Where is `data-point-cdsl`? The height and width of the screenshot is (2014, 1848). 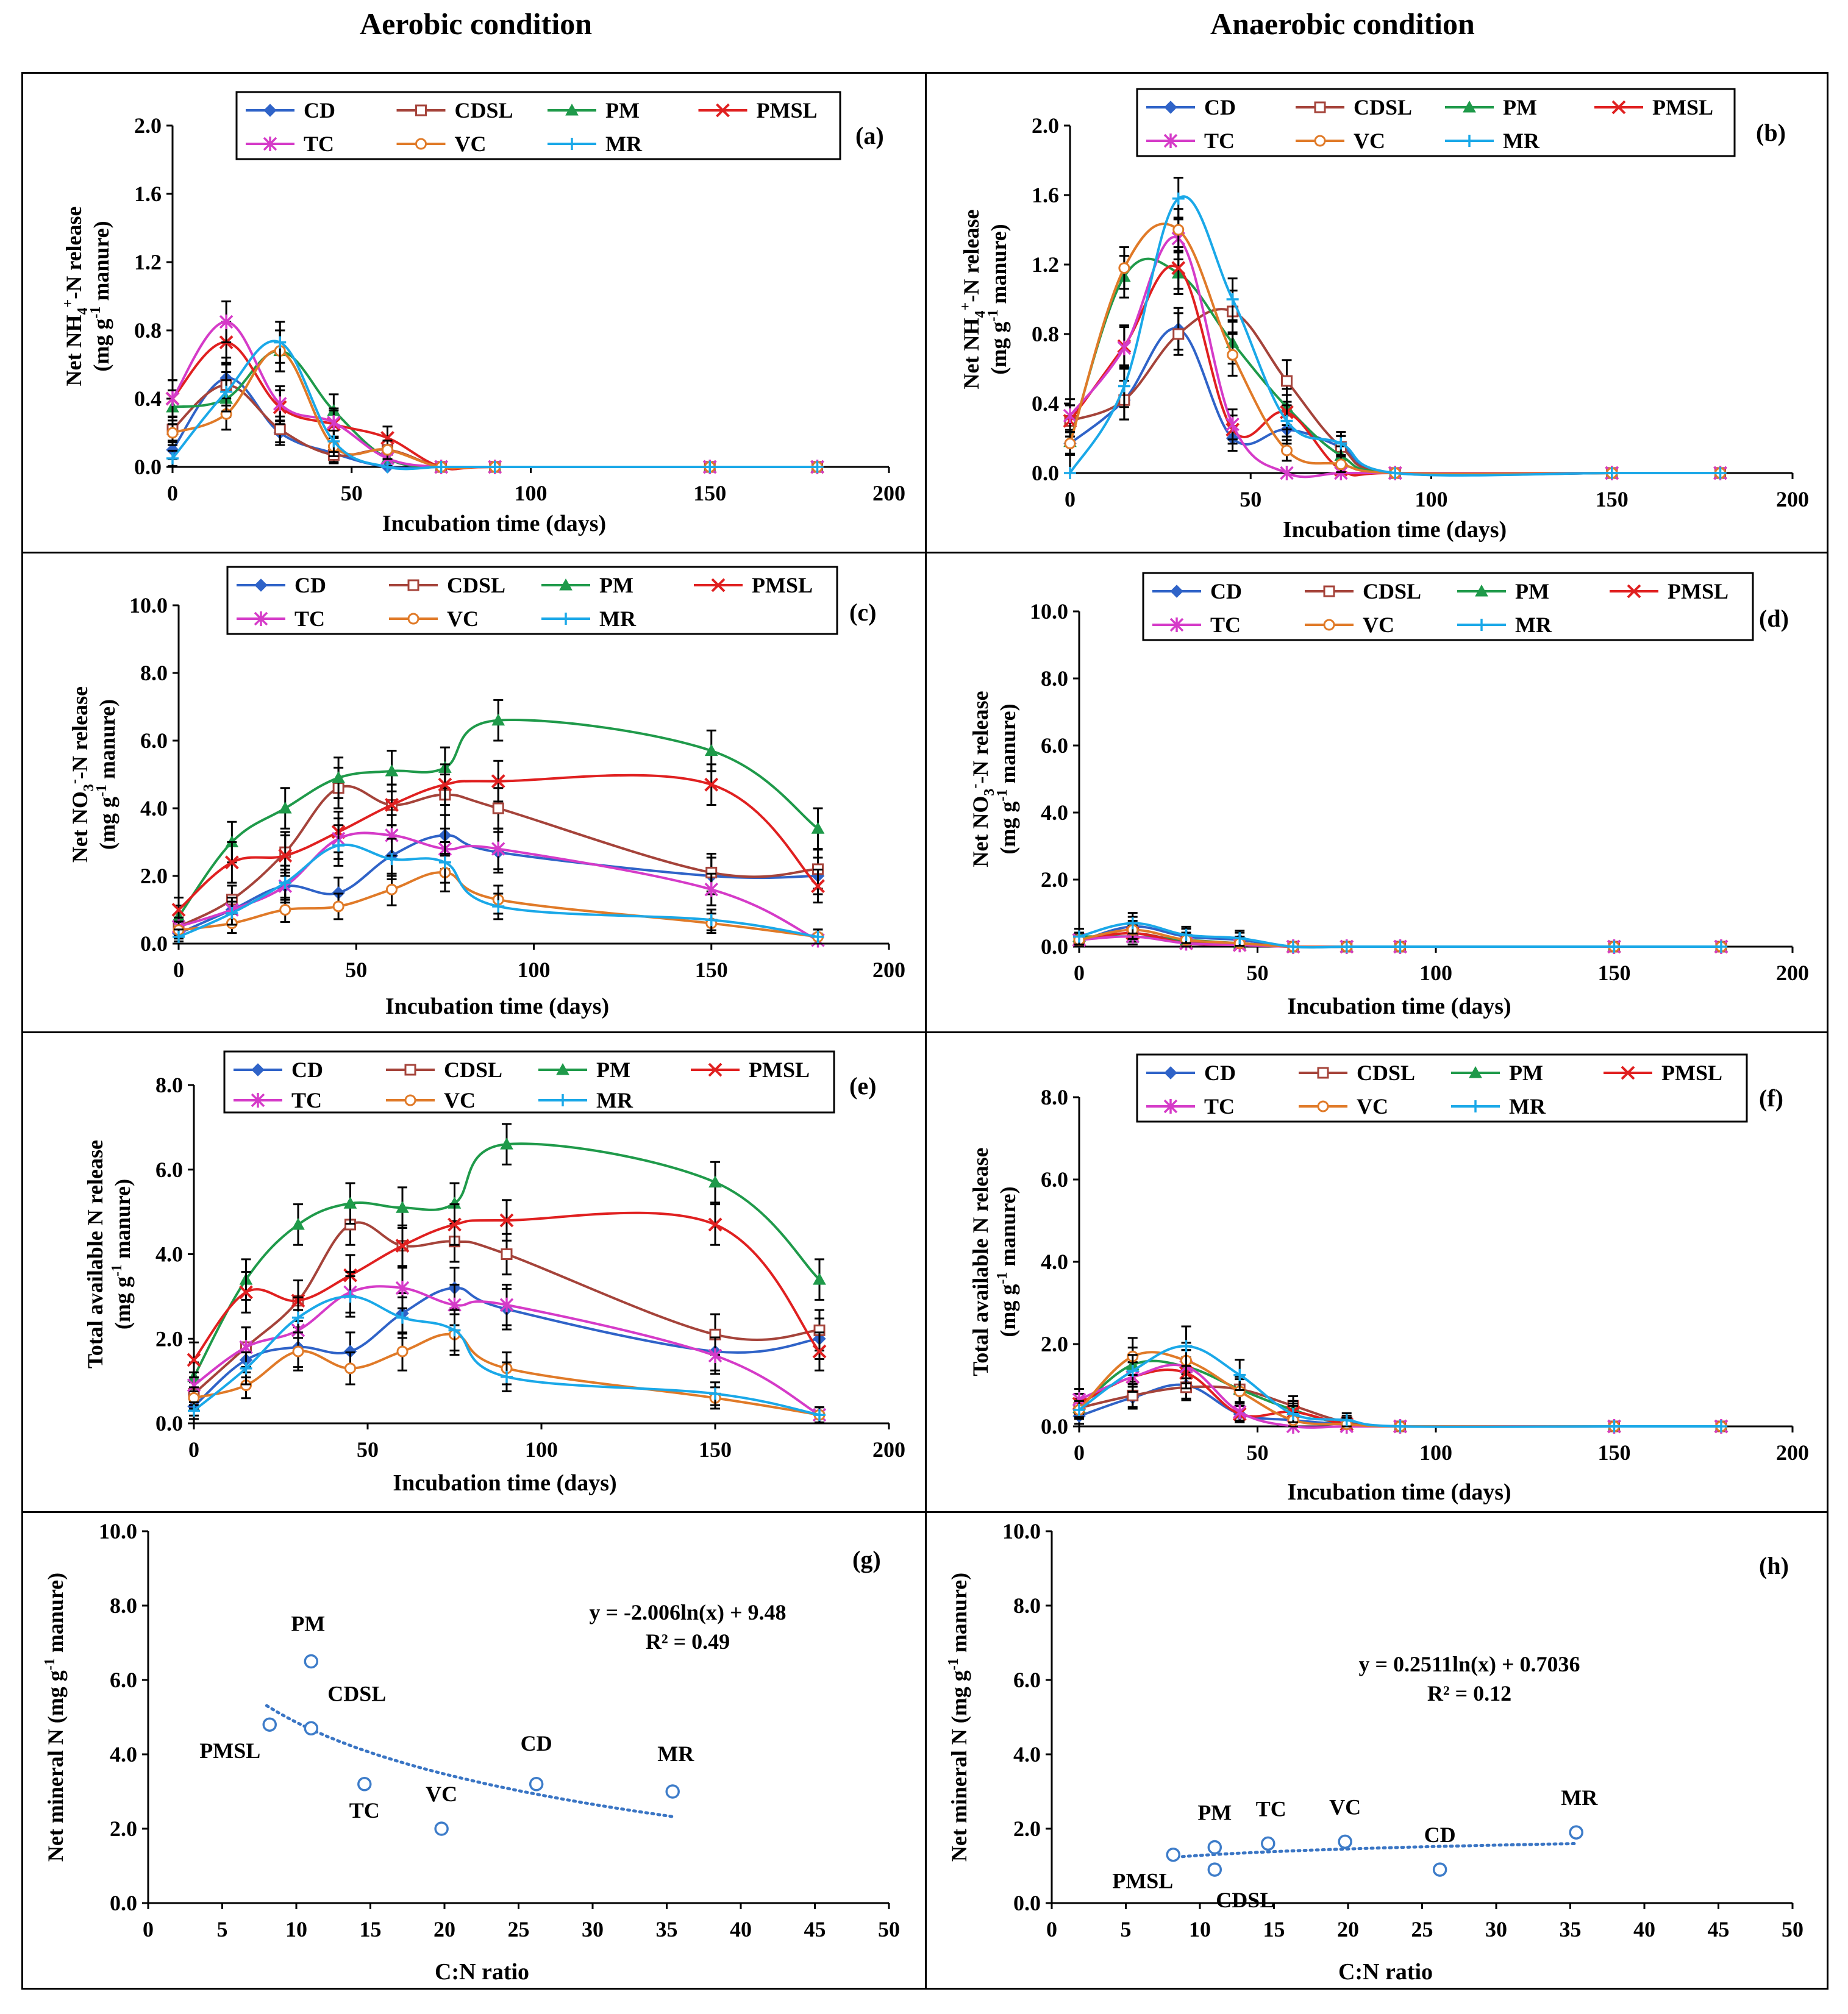 data-point-cdsl is located at coordinates (1178, 334).